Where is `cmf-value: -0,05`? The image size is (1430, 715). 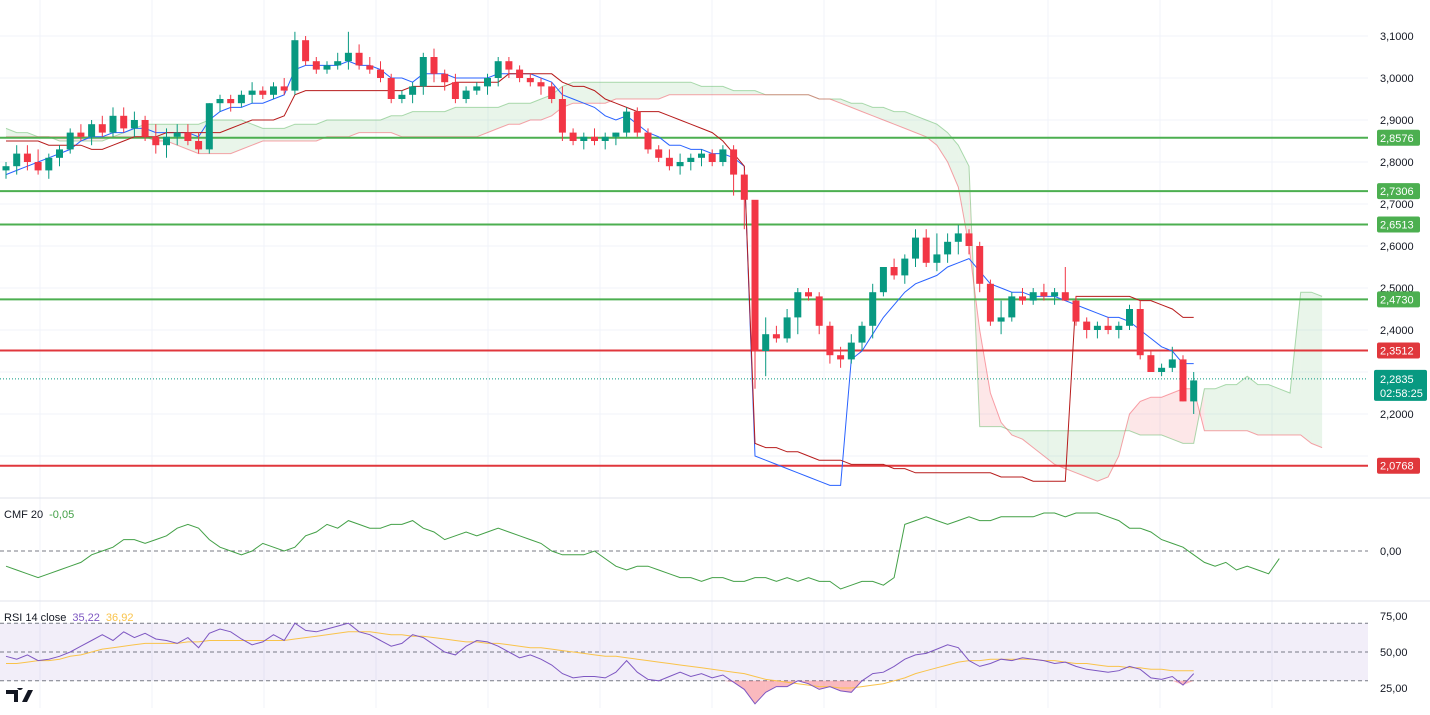 cmf-value: -0,05 is located at coordinates (62, 515).